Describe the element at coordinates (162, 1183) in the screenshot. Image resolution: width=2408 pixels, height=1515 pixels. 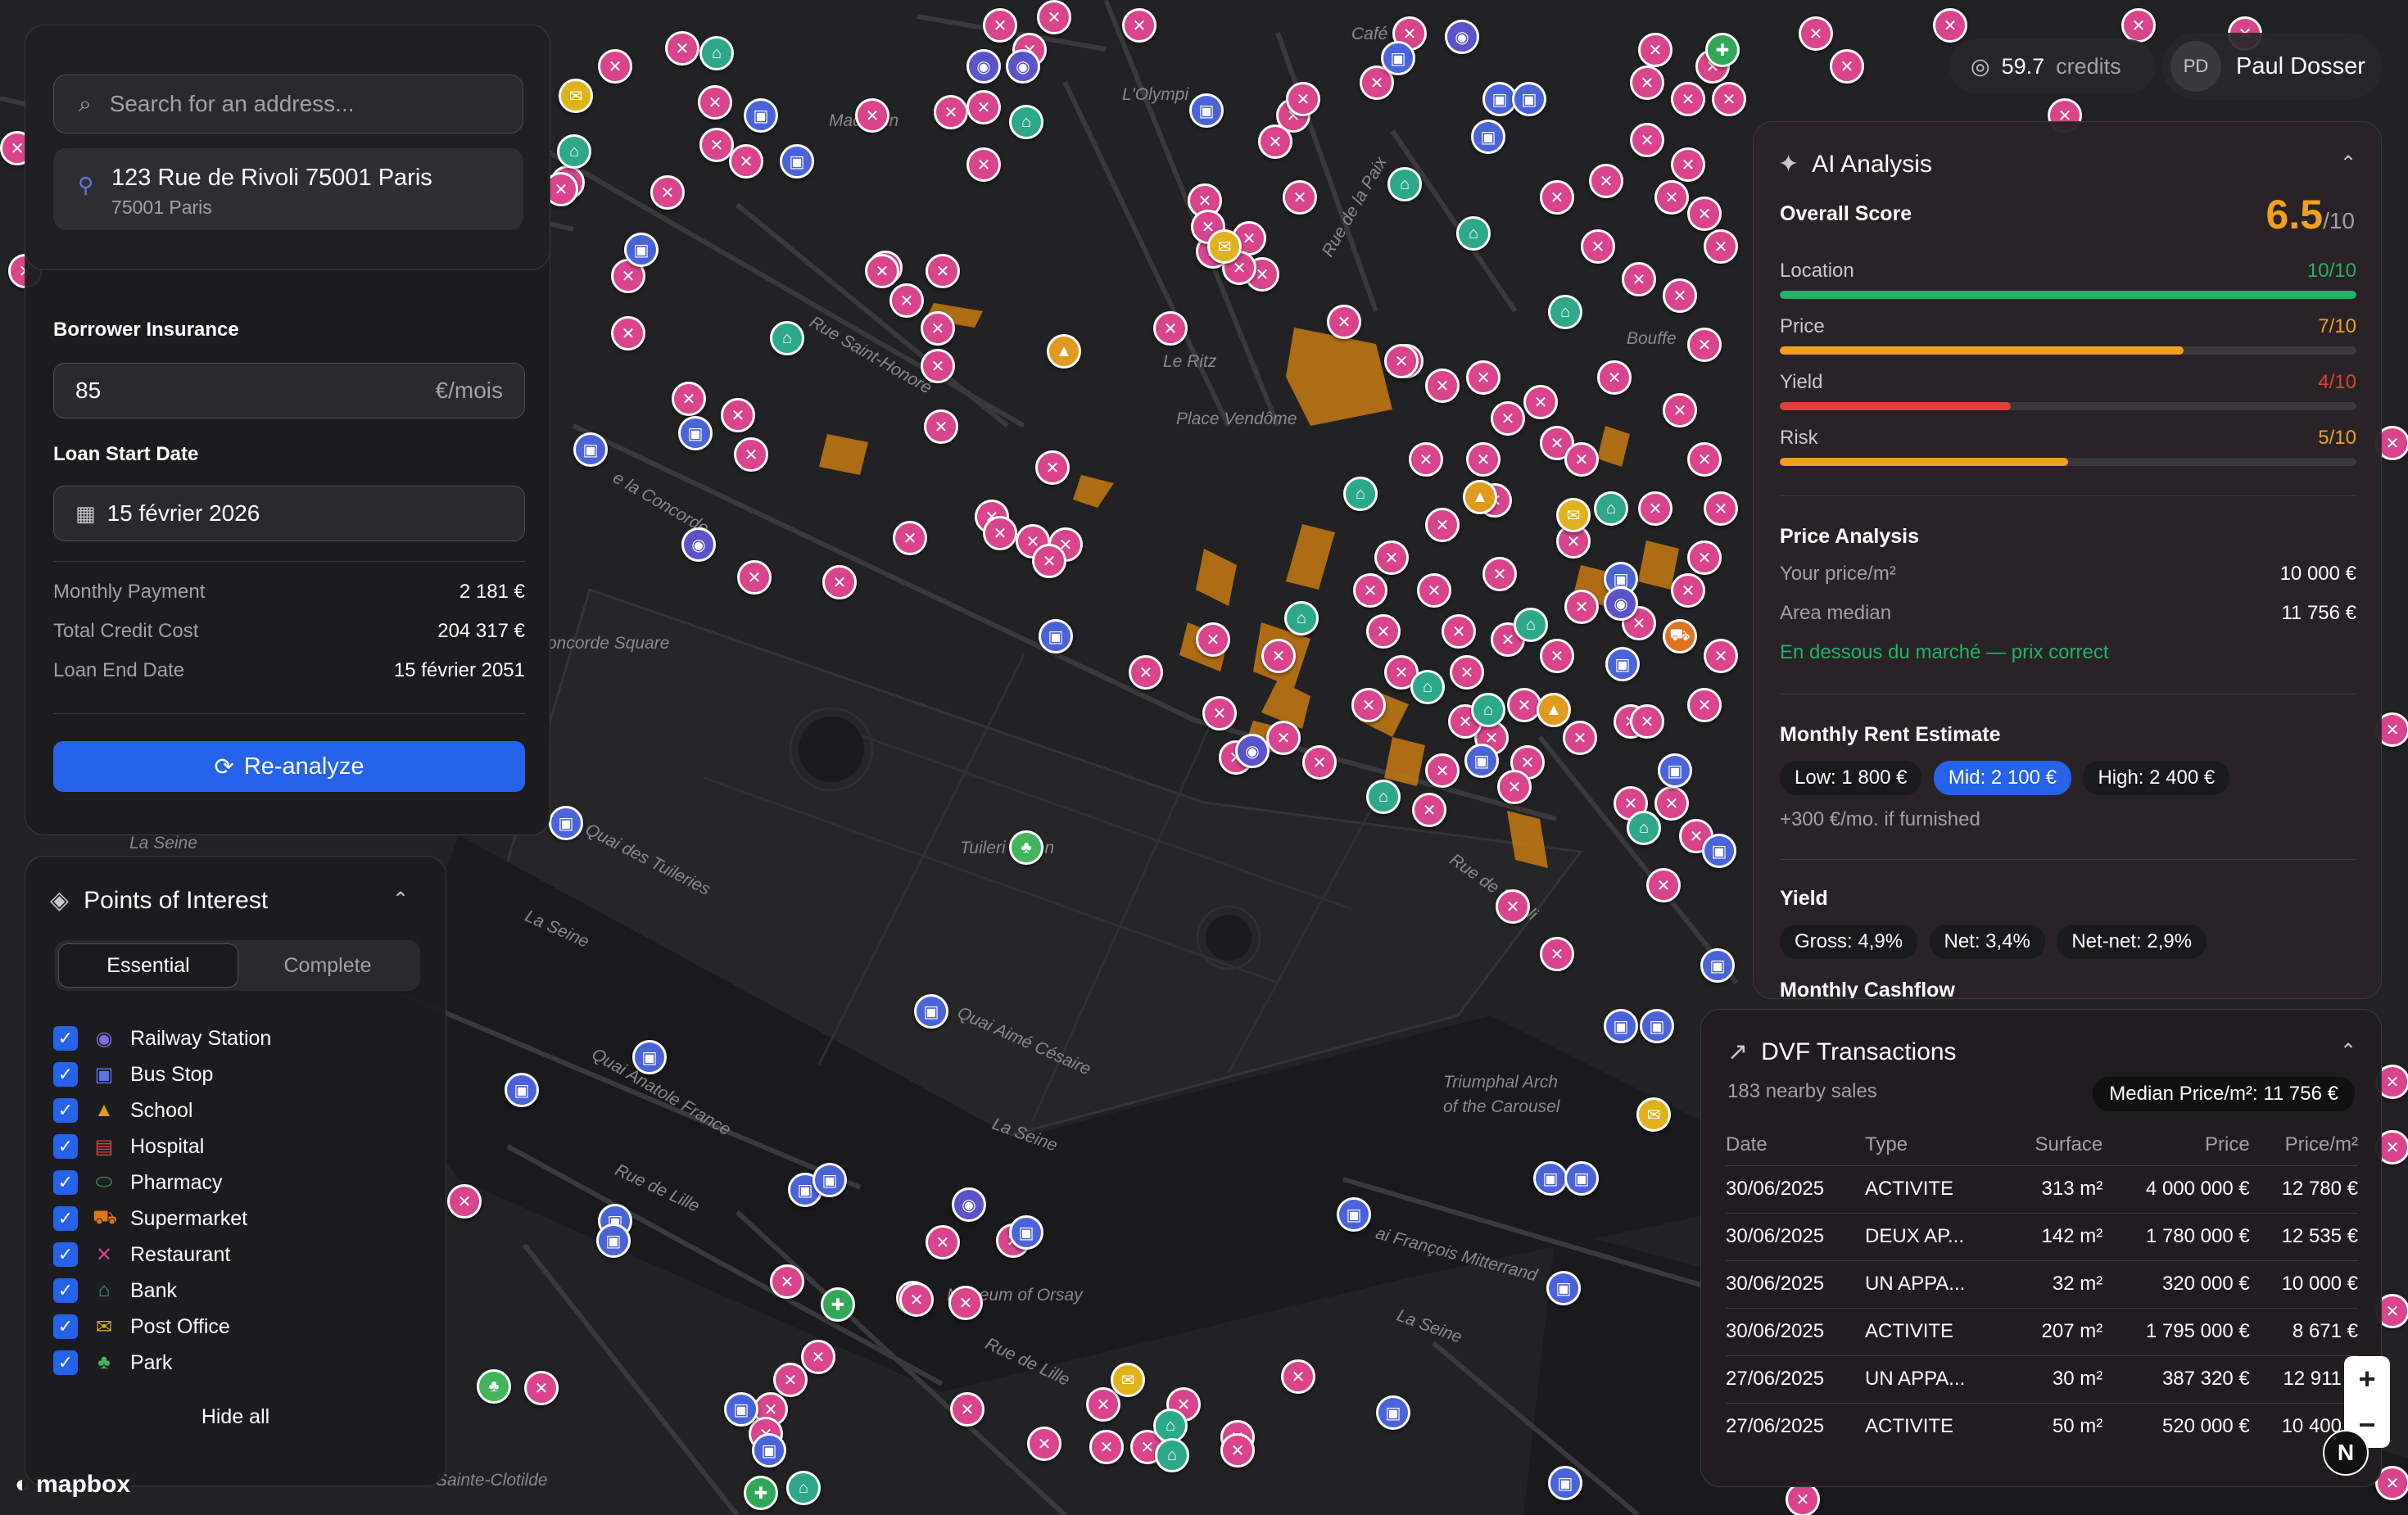
I see `poi-row-pharmacy: ✓ ⬭ Pharmacy` at that location.